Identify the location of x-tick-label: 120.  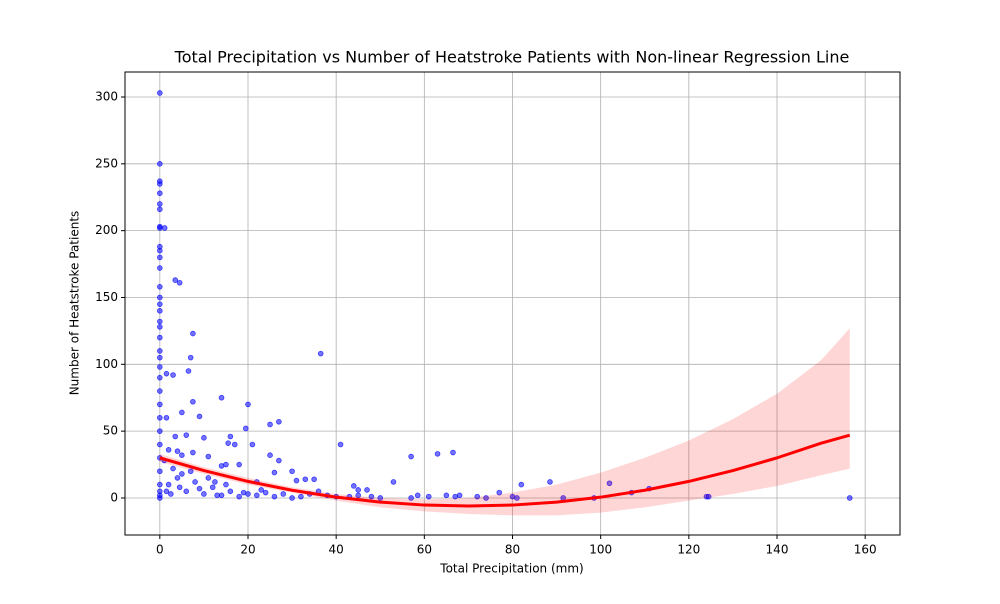
(688, 550).